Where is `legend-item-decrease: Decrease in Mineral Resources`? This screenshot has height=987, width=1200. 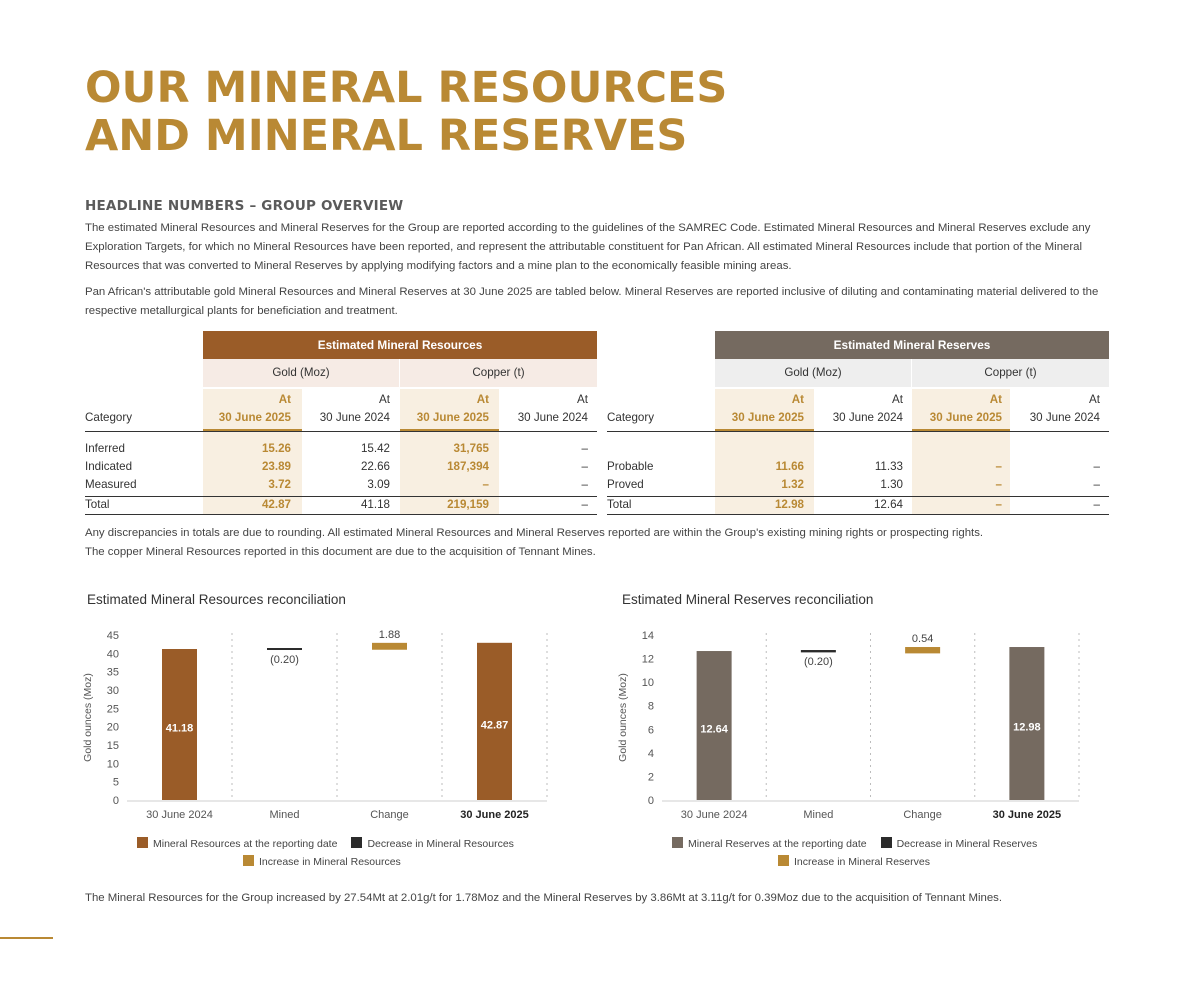
legend-item-decrease: Decrease in Mineral Resources is located at coordinates (432, 843).